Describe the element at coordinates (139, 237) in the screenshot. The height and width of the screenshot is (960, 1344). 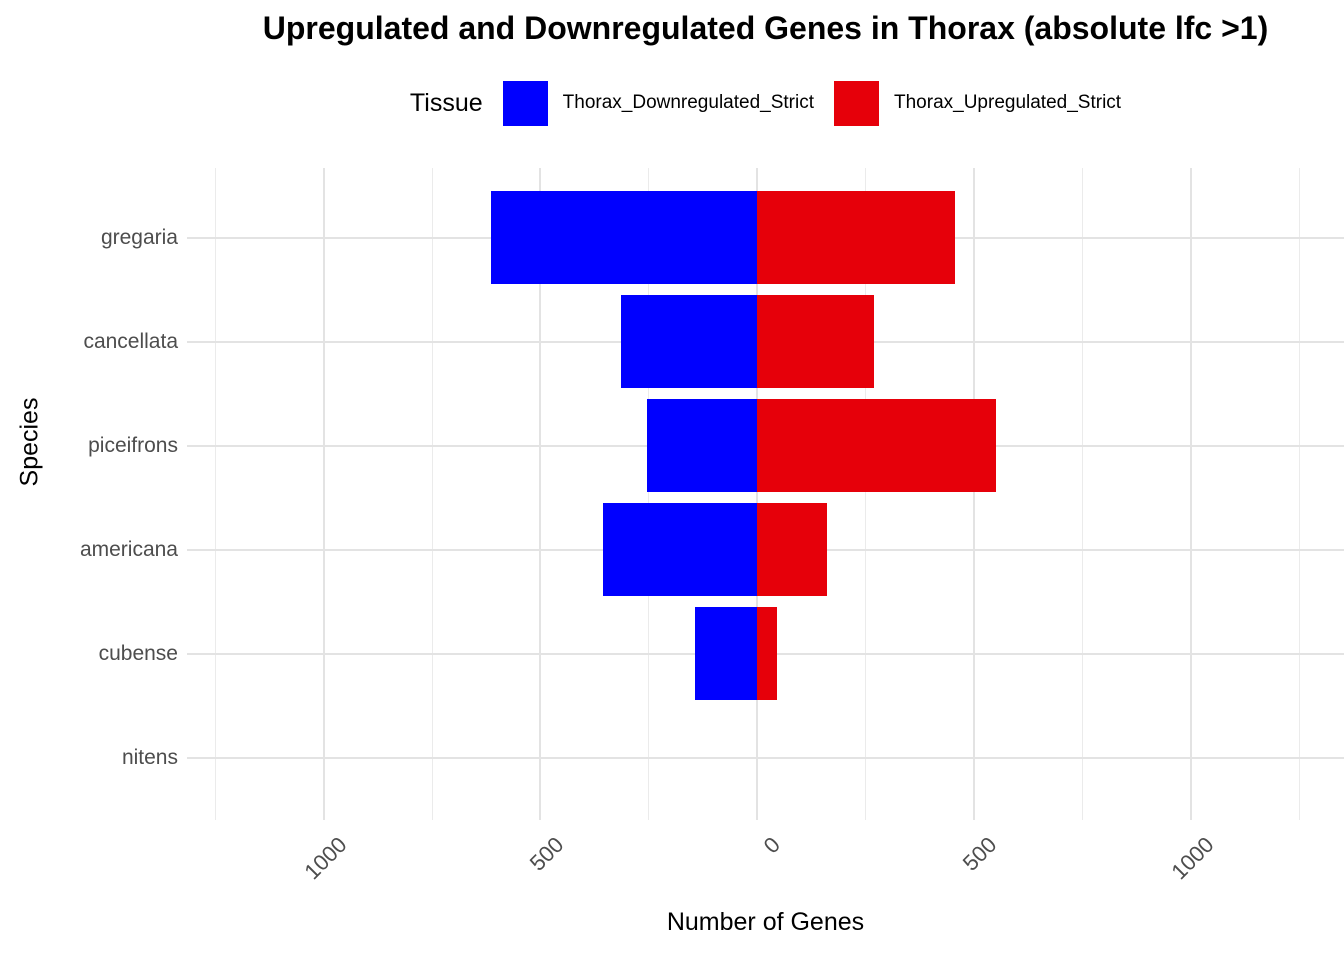
I see `y-tick-label-gregaria: gregaria` at that location.